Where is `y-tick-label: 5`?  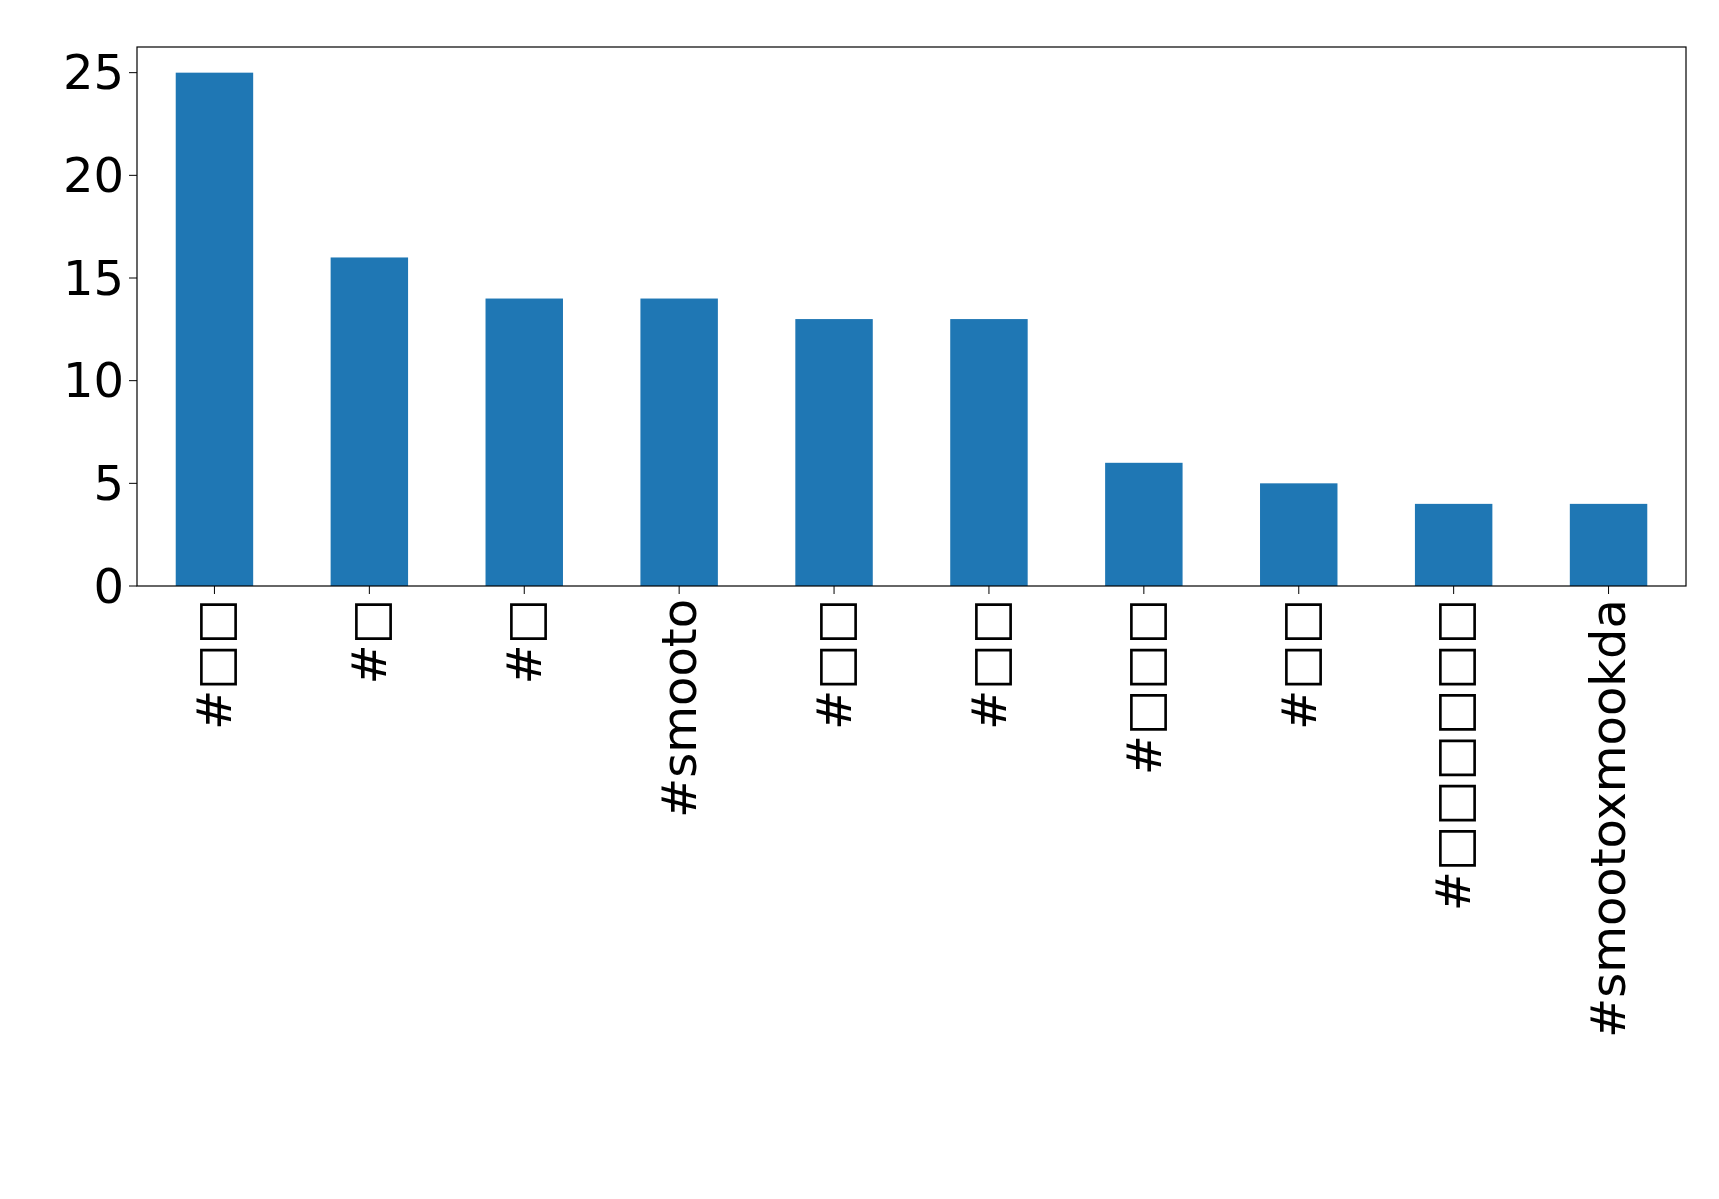 y-tick-label: 5 is located at coordinates (108, 483).